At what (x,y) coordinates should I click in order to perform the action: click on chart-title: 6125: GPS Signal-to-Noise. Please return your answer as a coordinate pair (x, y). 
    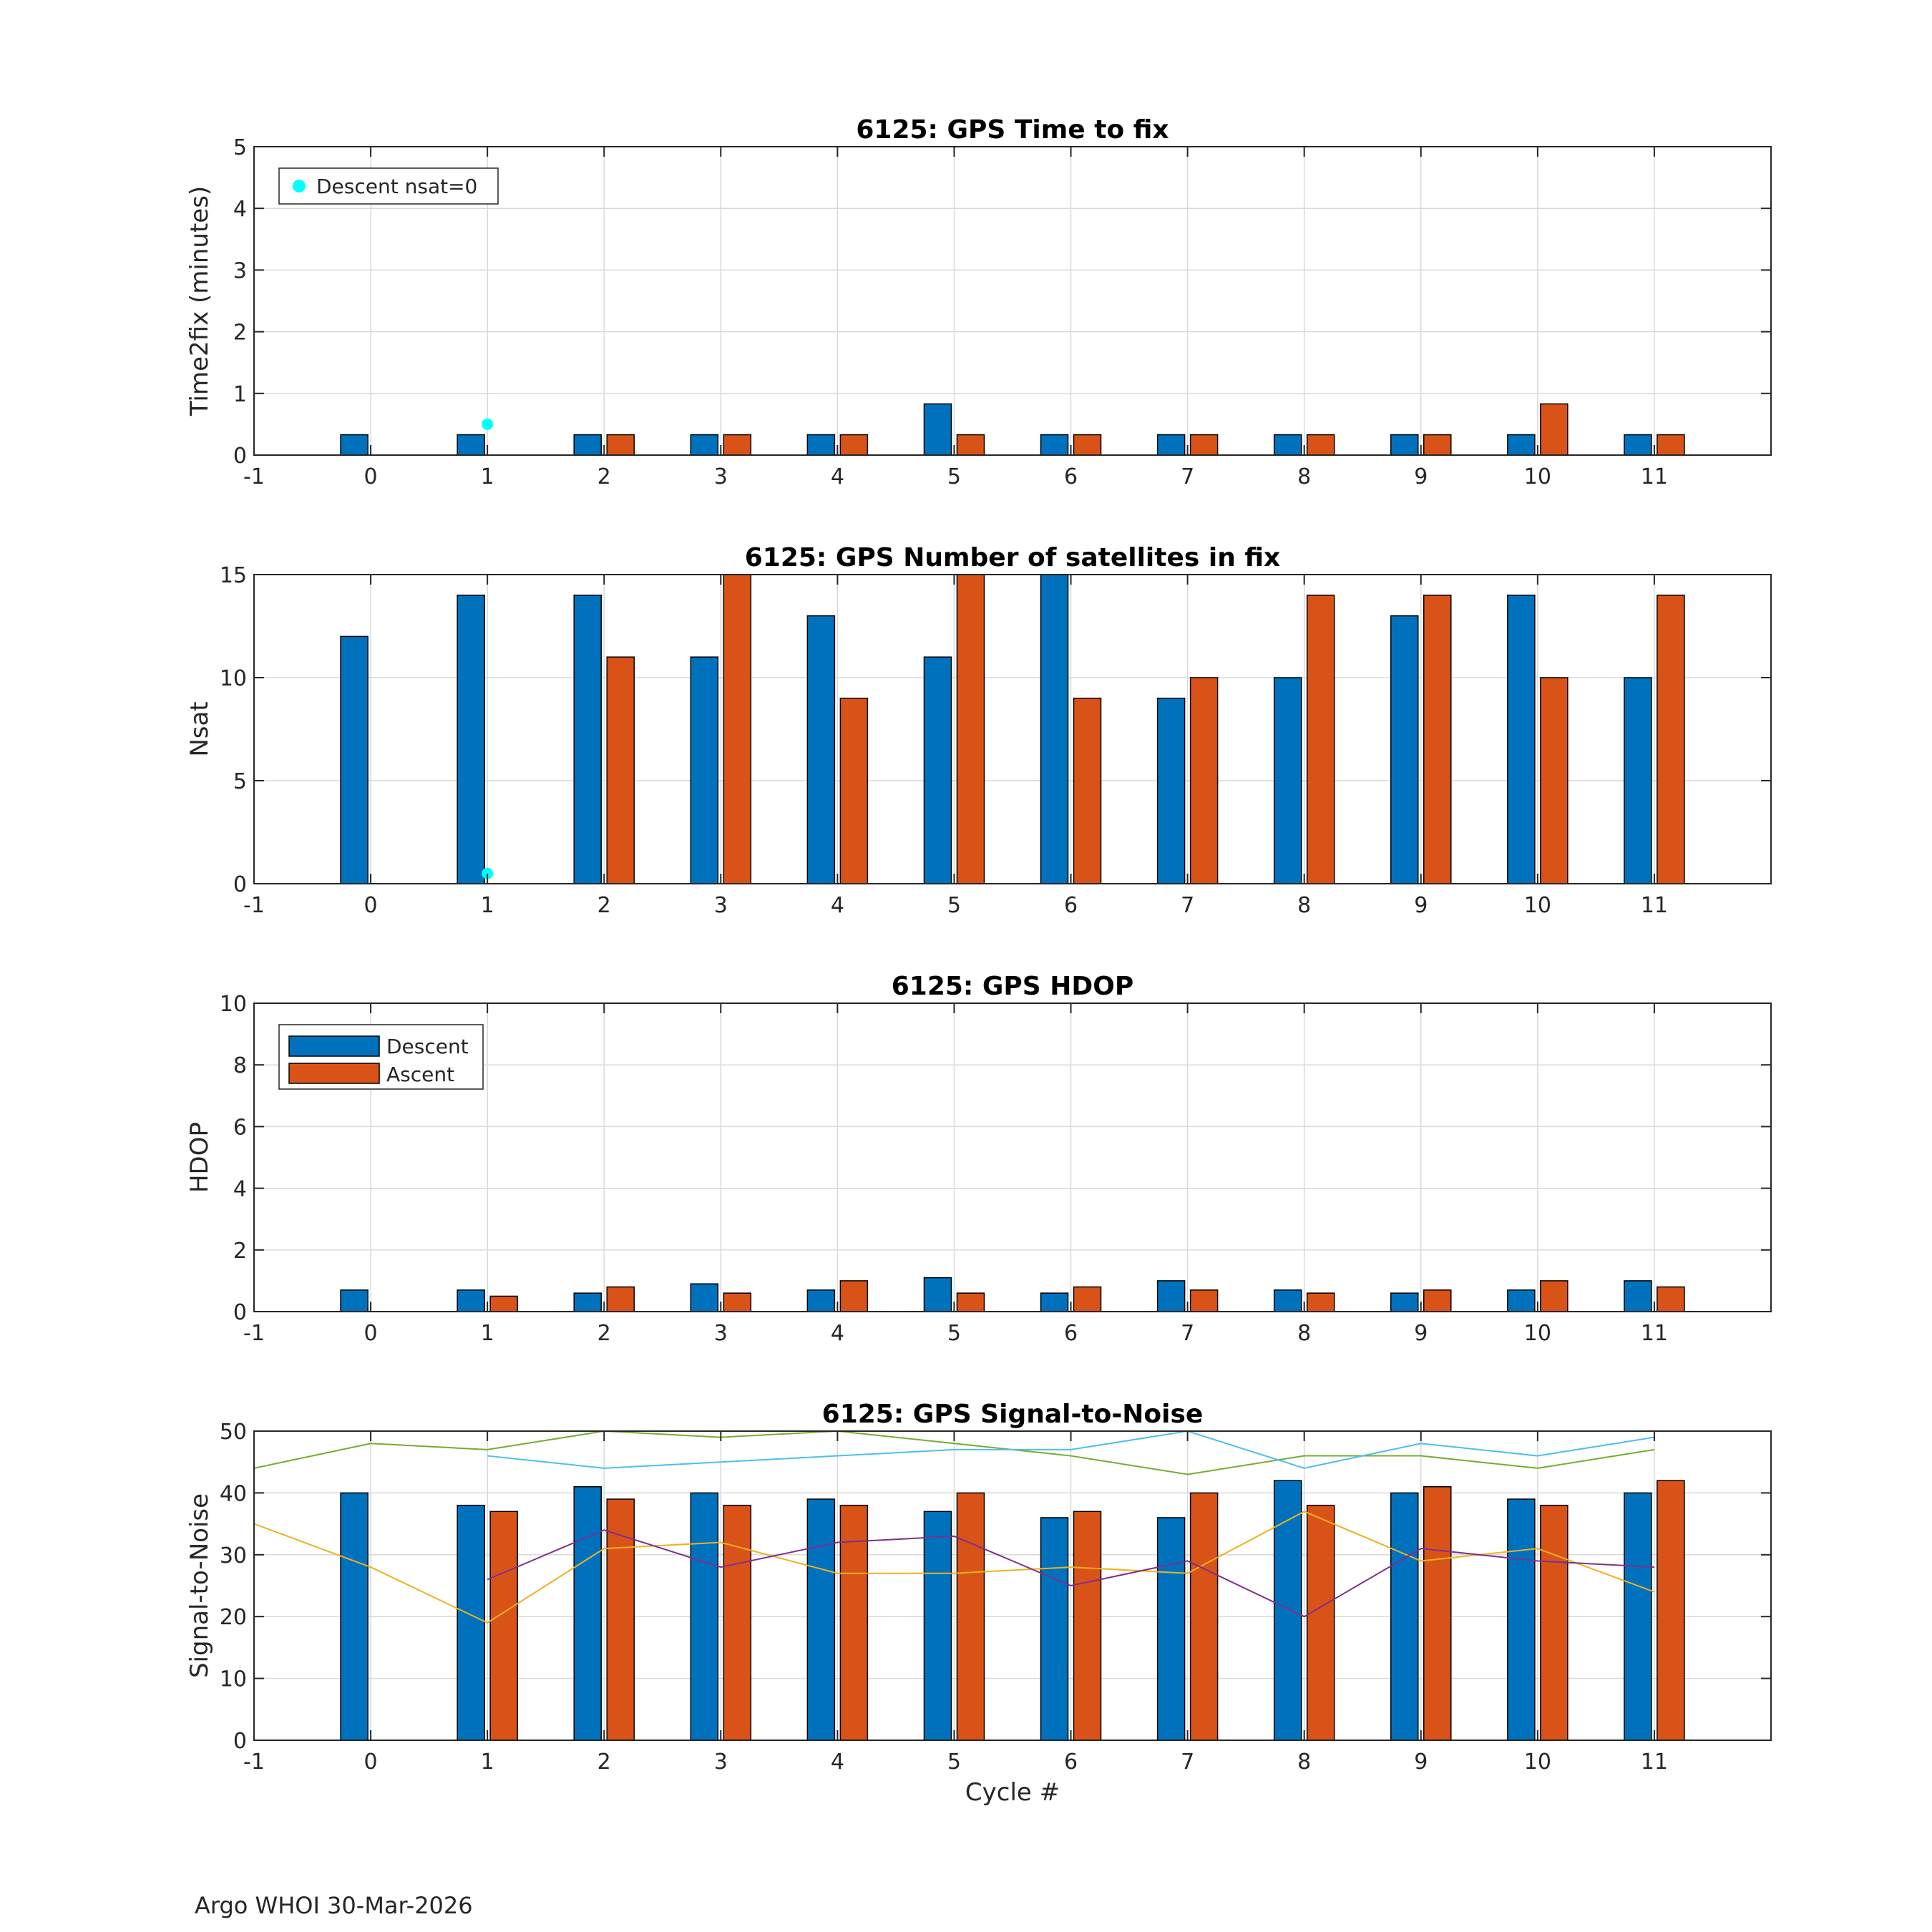
    Looking at the image, I should click on (1013, 1414).